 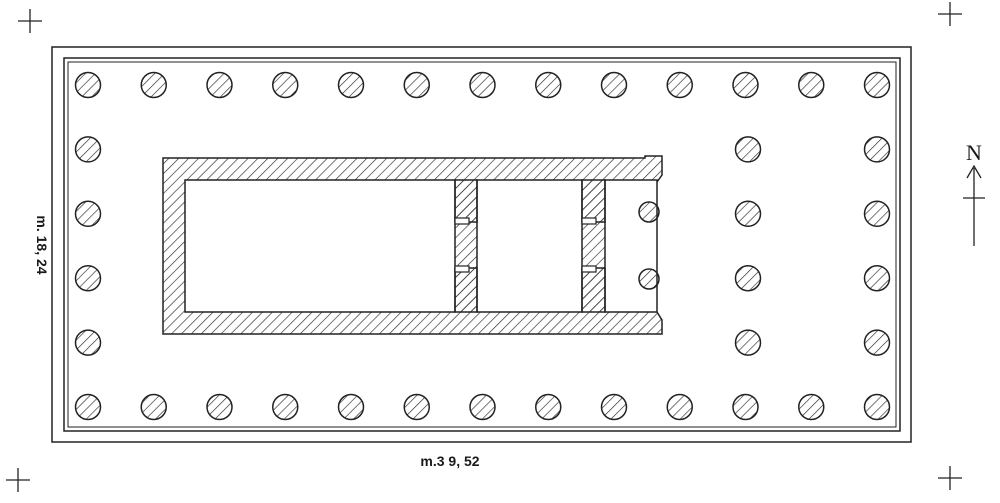 I want to click on registration-mark-bottom-left, so click(x=18, y=480).